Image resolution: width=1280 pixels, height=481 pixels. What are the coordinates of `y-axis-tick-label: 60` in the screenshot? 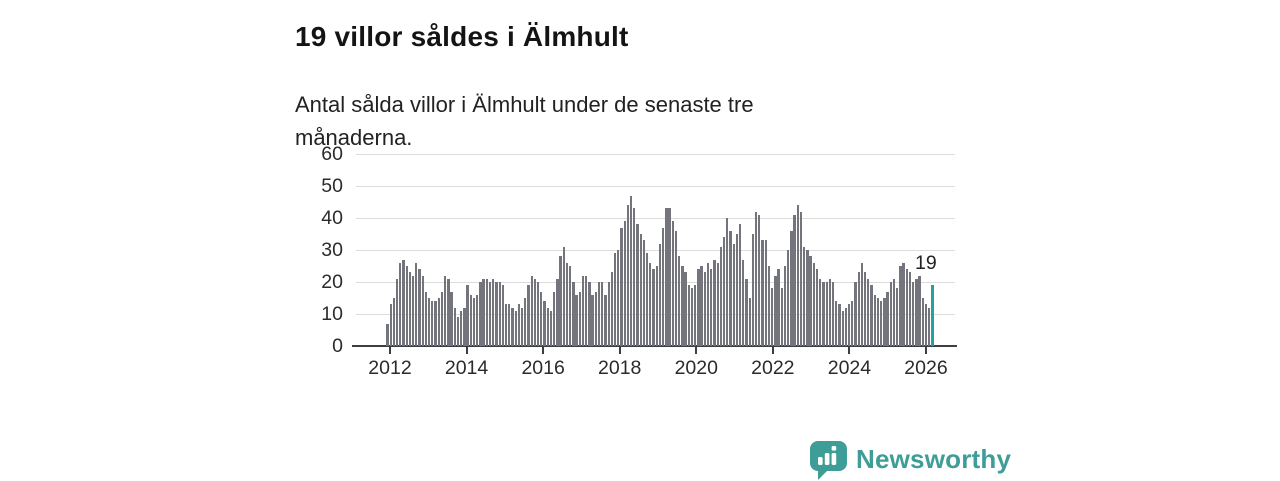 It's located at (332, 154).